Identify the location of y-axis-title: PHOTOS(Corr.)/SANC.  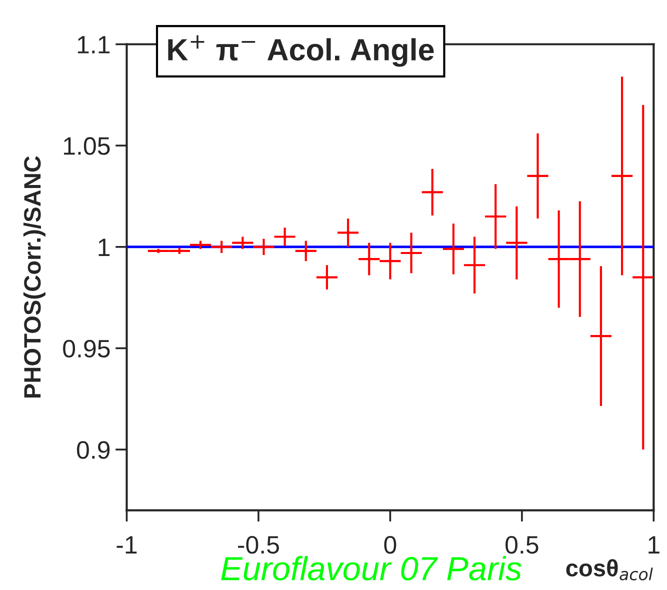
(34, 277).